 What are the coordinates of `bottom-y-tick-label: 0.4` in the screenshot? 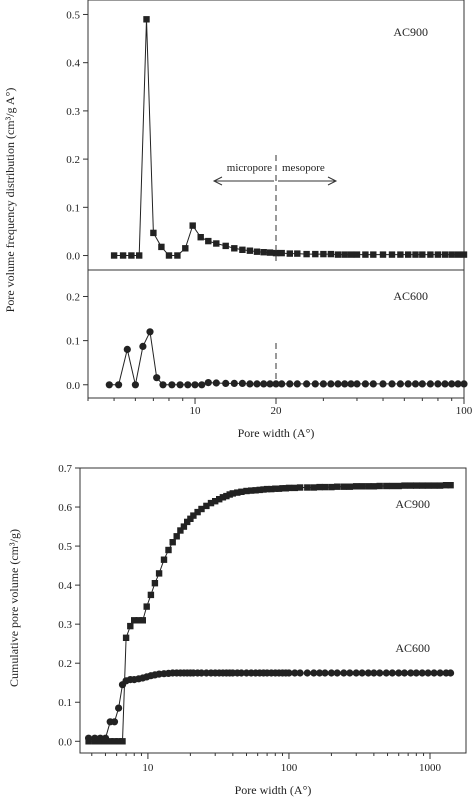 It's located at (65, 586).